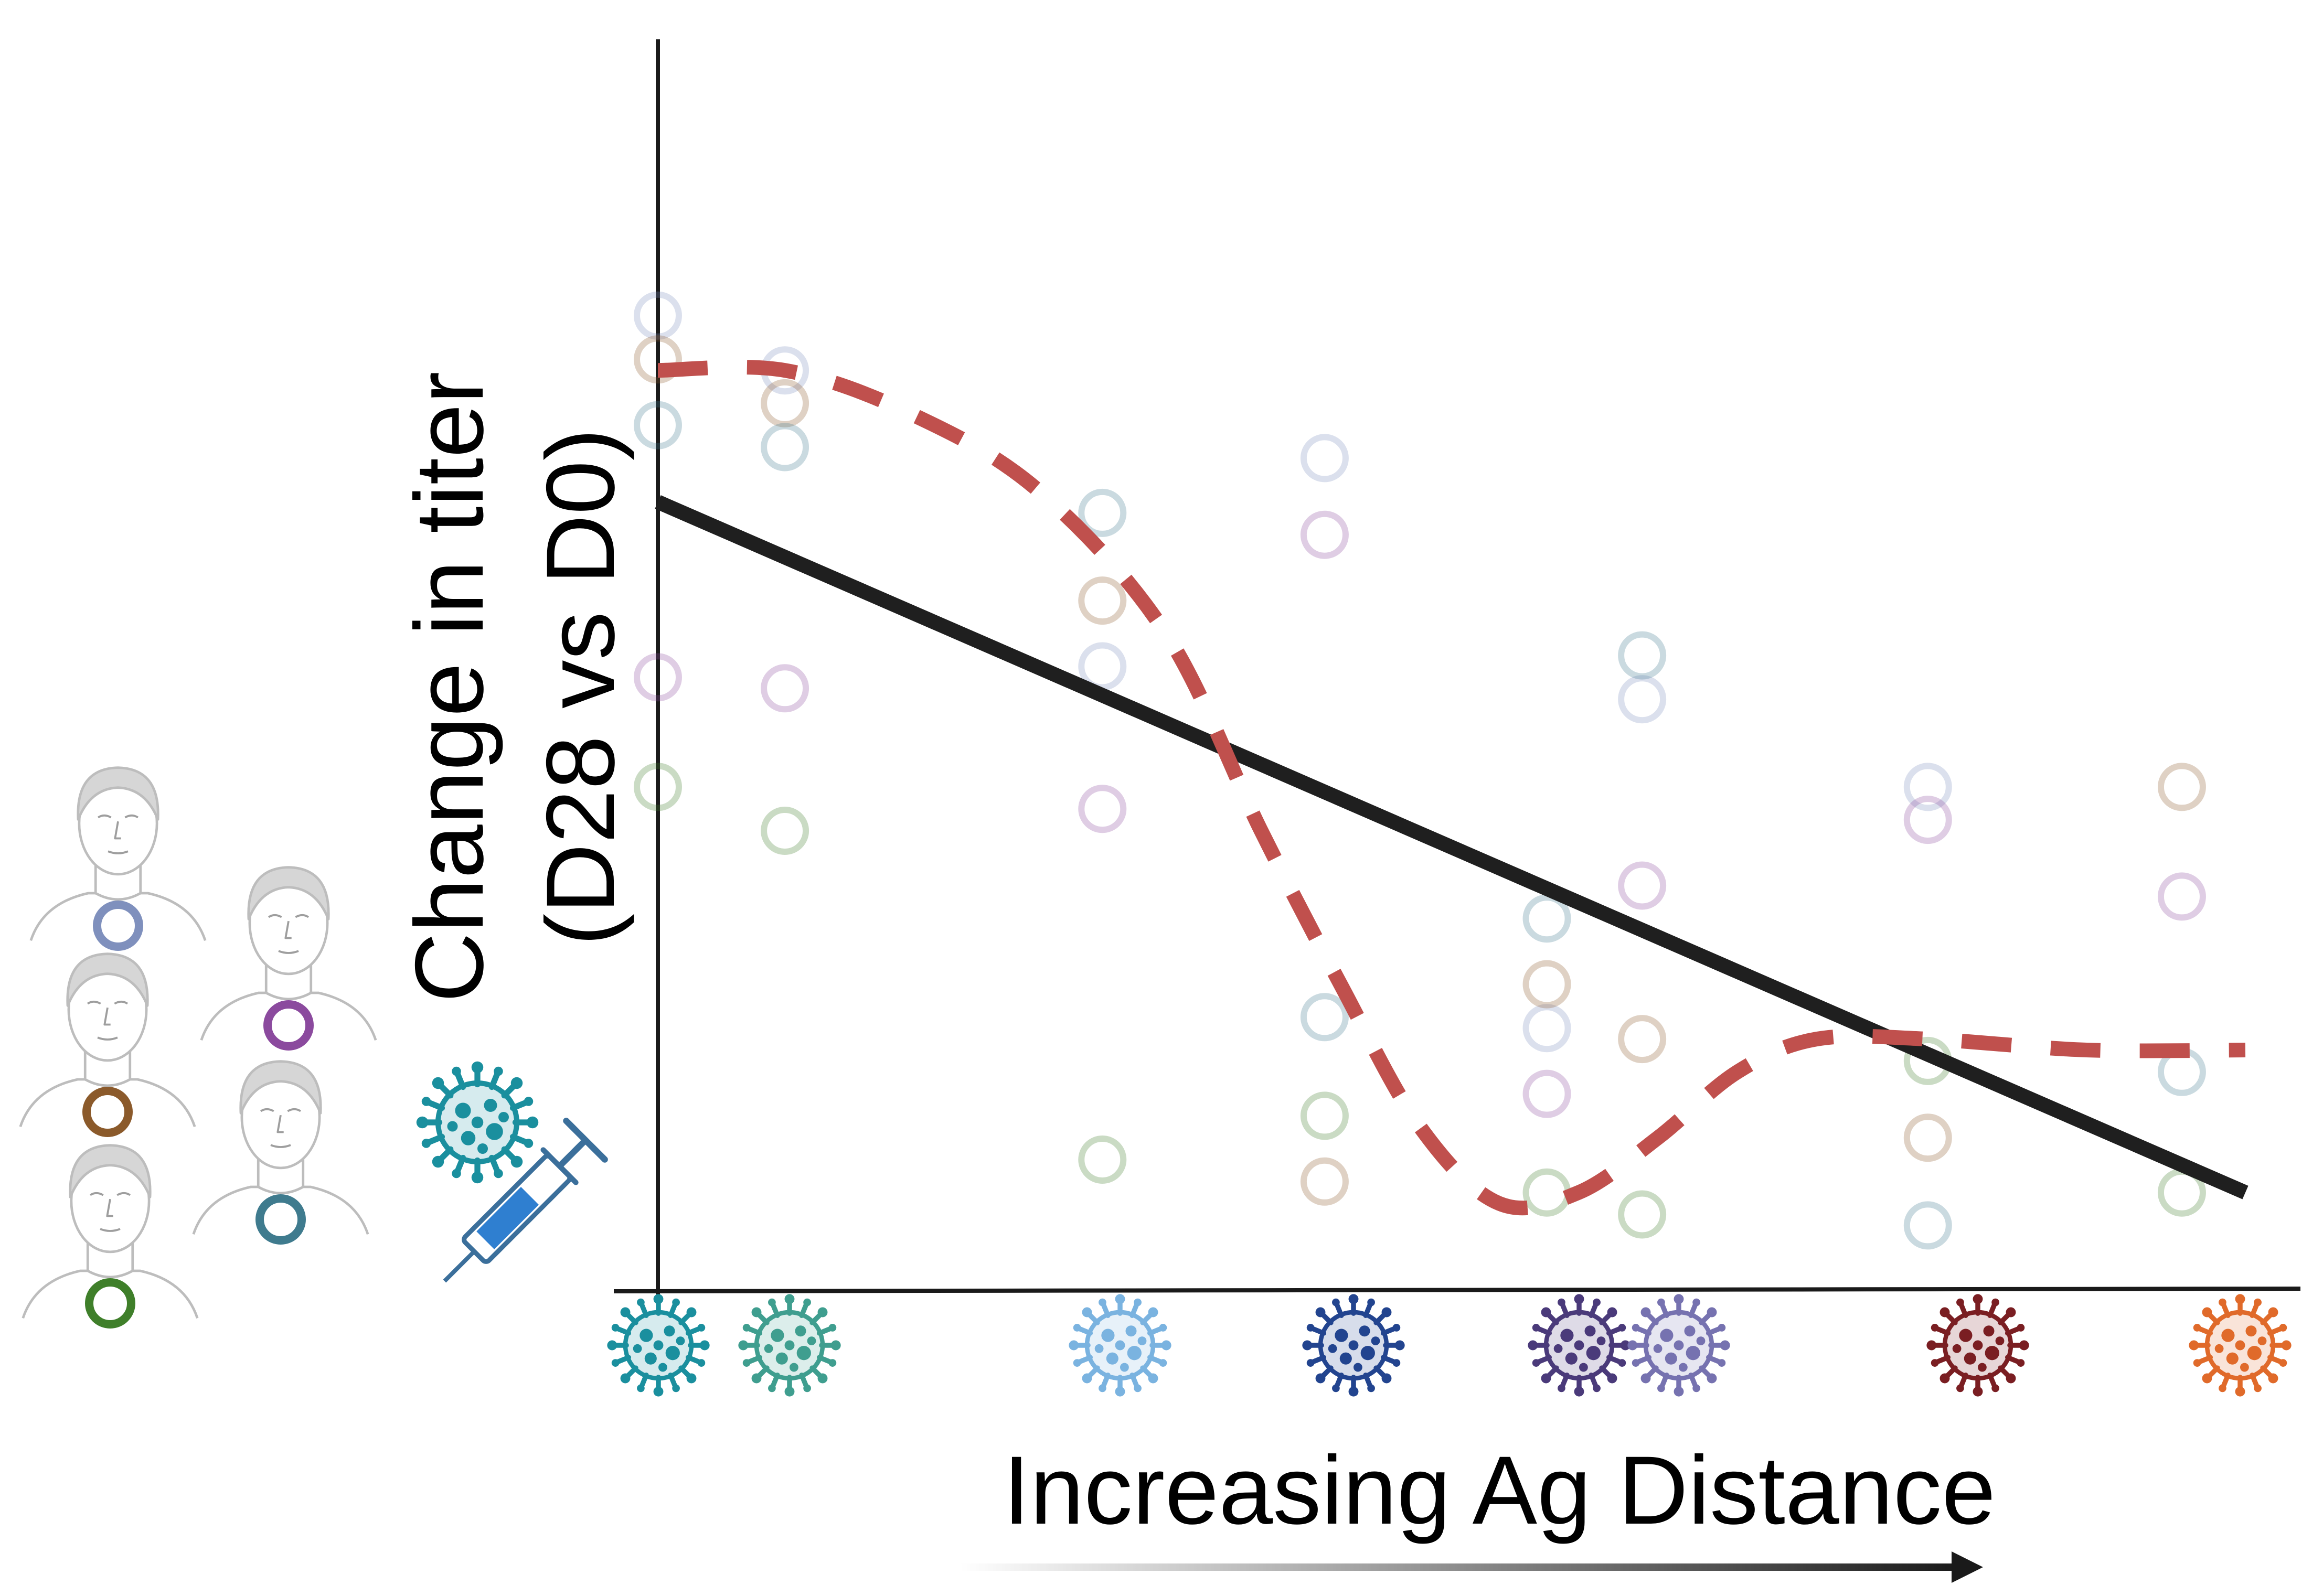 The image size is (2323, 1596). I want to click on x-axis, so click(1457, 1290).